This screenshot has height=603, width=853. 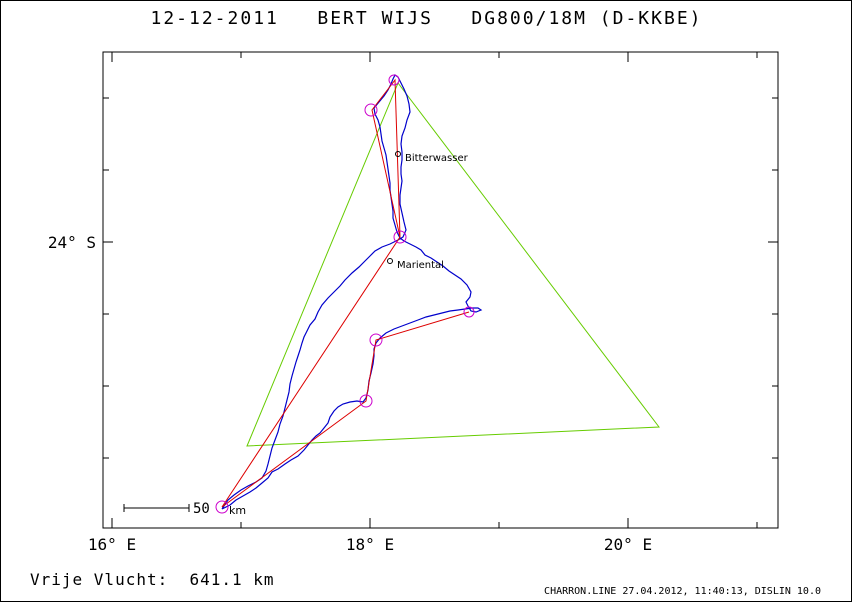 I want to click on place-marker-bitterwasser, so click(x=398, y=154).